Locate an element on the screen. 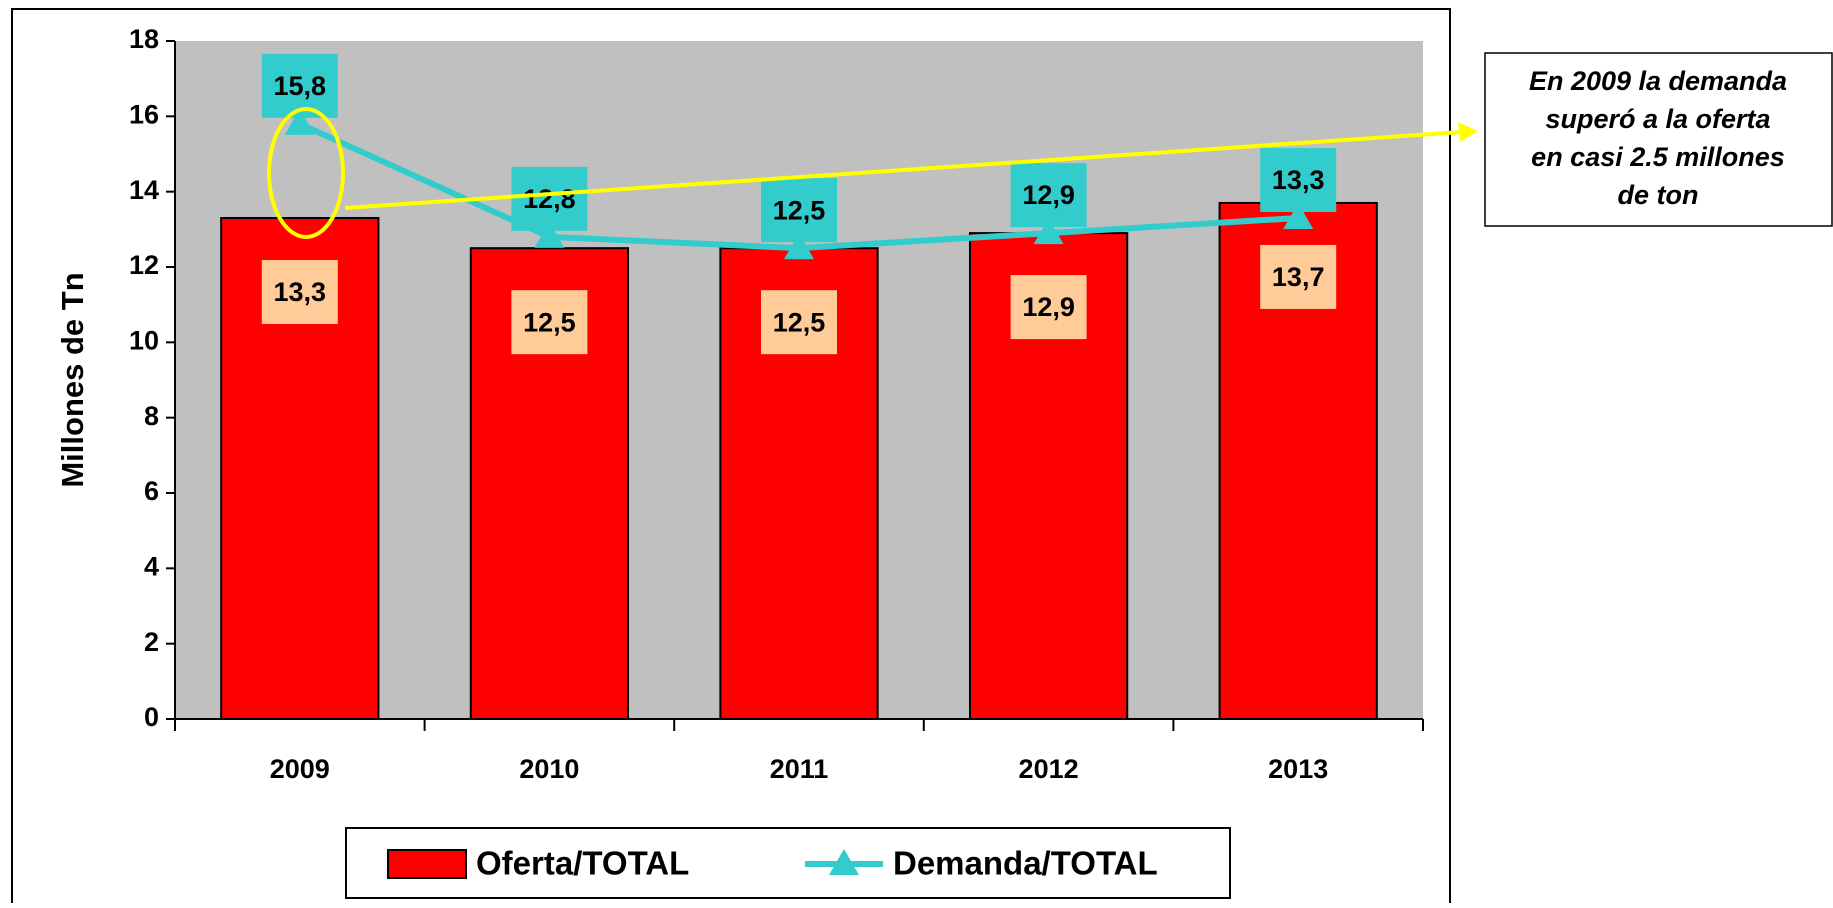 The image size is (1833, 908). highlight-ellipse is located at coordinates (306, 173).